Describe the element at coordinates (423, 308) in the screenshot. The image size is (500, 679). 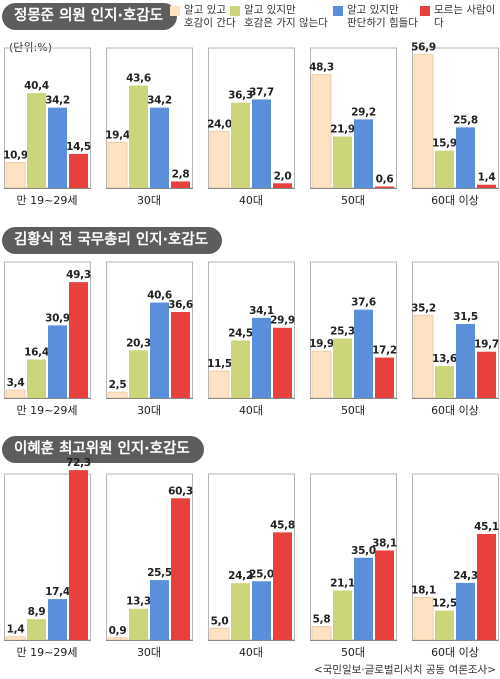
I see `data-label: 35,2` at that location.